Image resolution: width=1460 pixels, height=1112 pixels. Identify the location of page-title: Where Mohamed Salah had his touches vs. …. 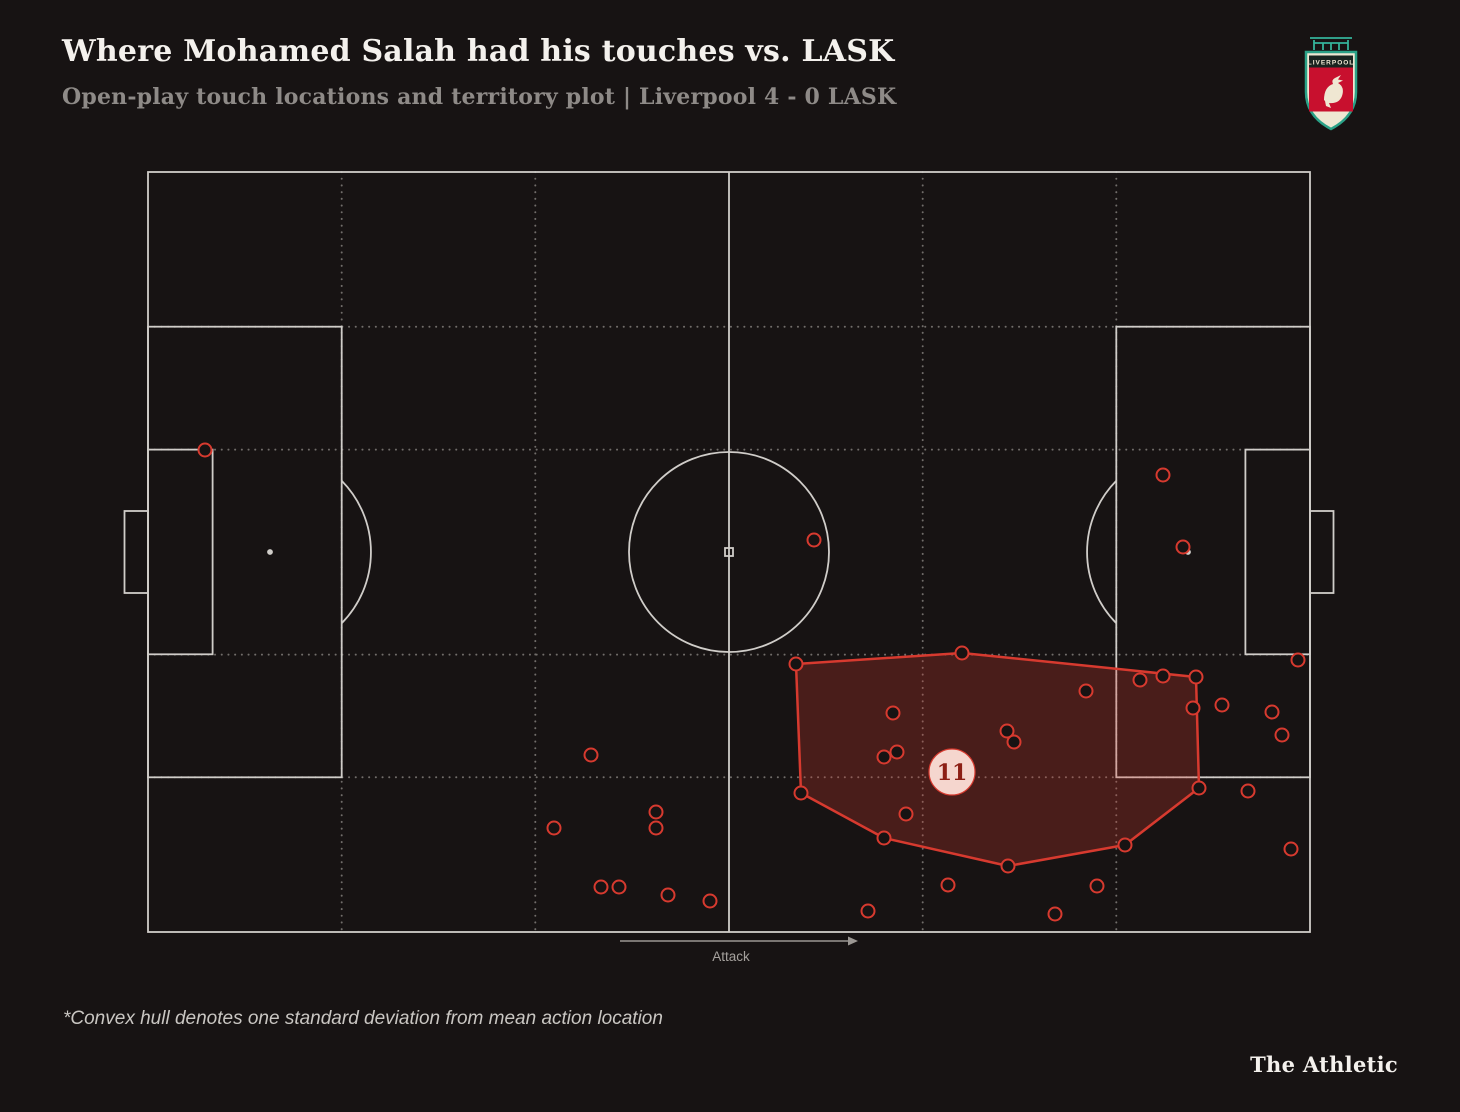
(478, 51).